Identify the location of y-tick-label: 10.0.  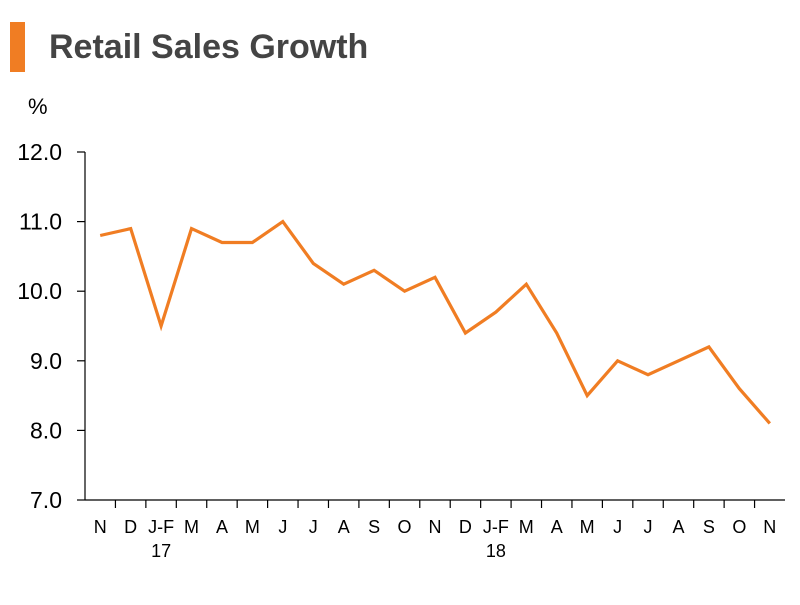
(39, 291).